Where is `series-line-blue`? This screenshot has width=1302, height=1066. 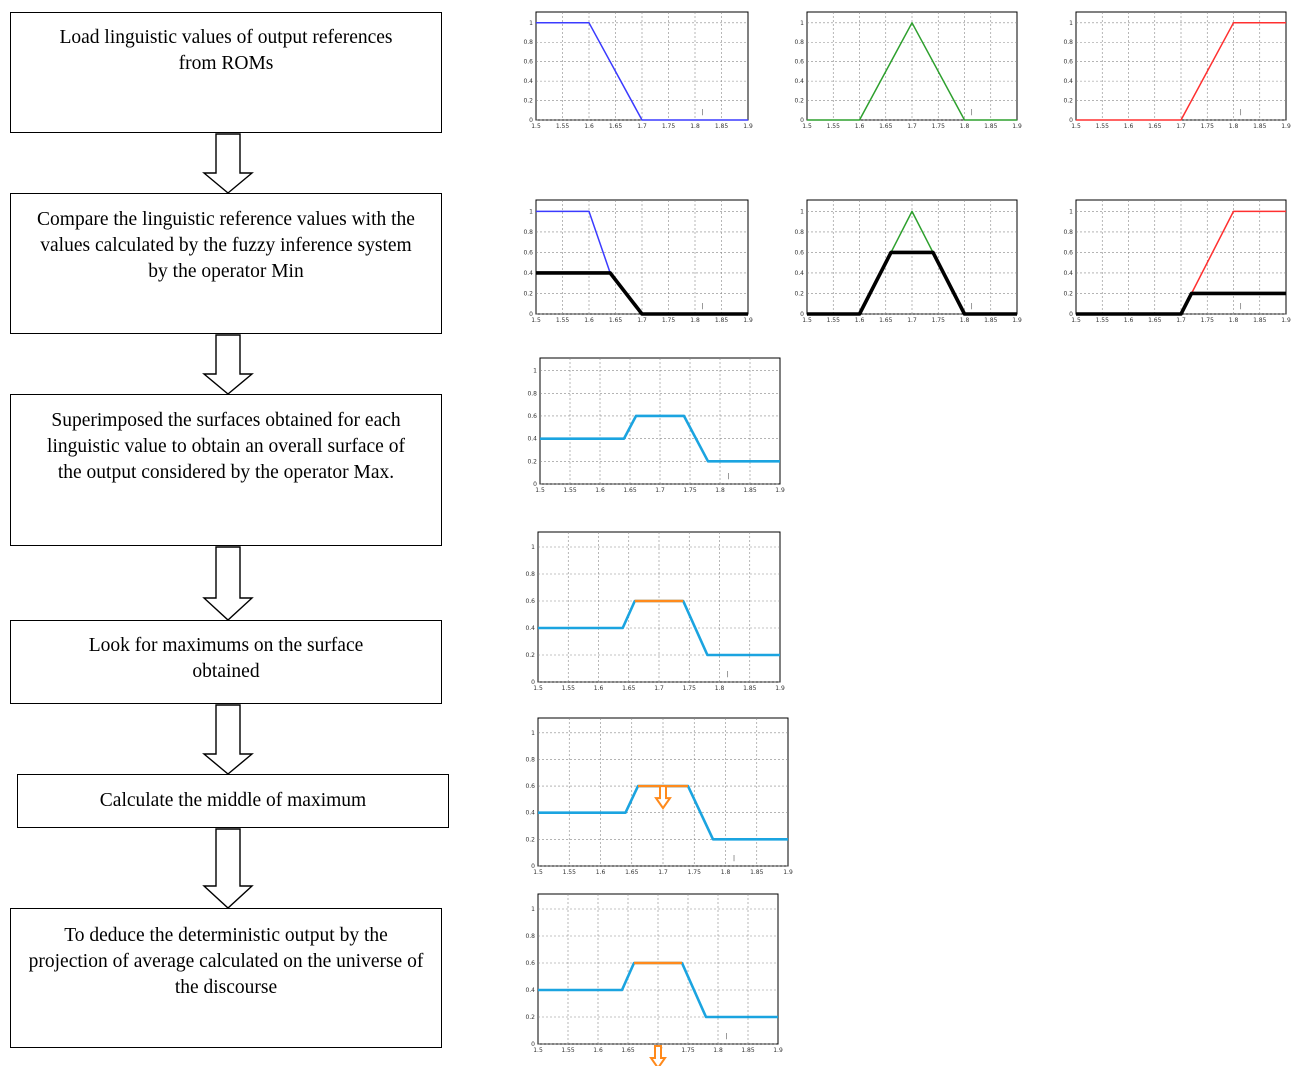 series-line-blue is located at coordinates (642, 71).